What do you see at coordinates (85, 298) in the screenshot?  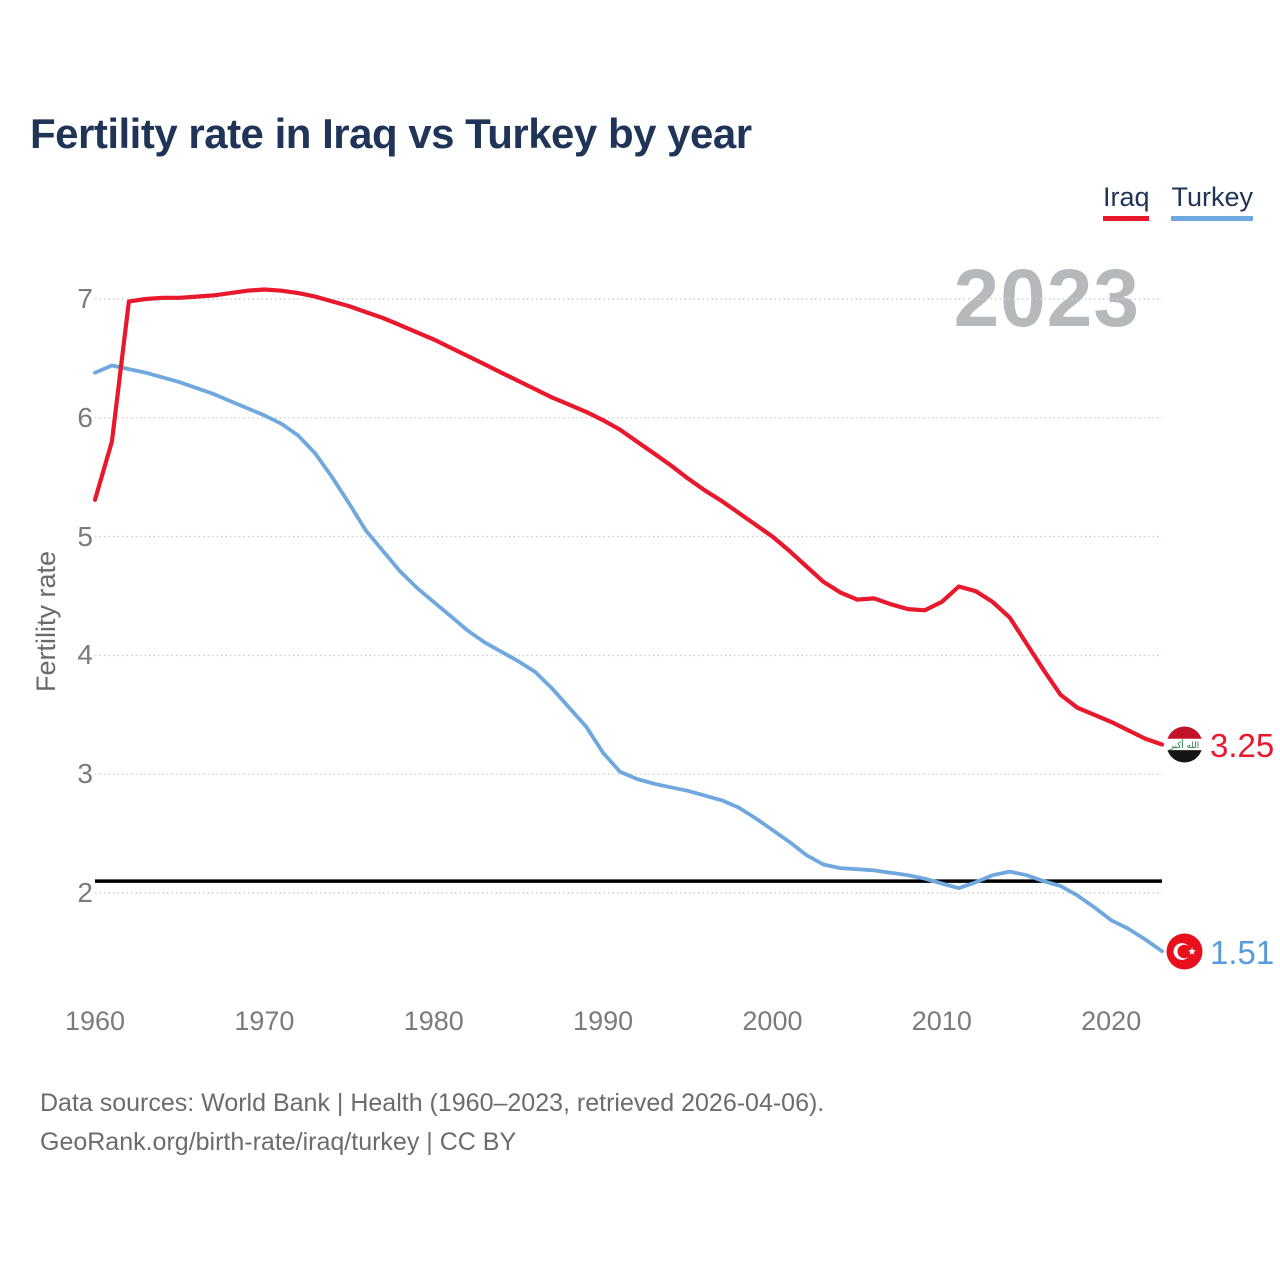 I see `y-tick-7: 7` at bounding box center [85, 298].